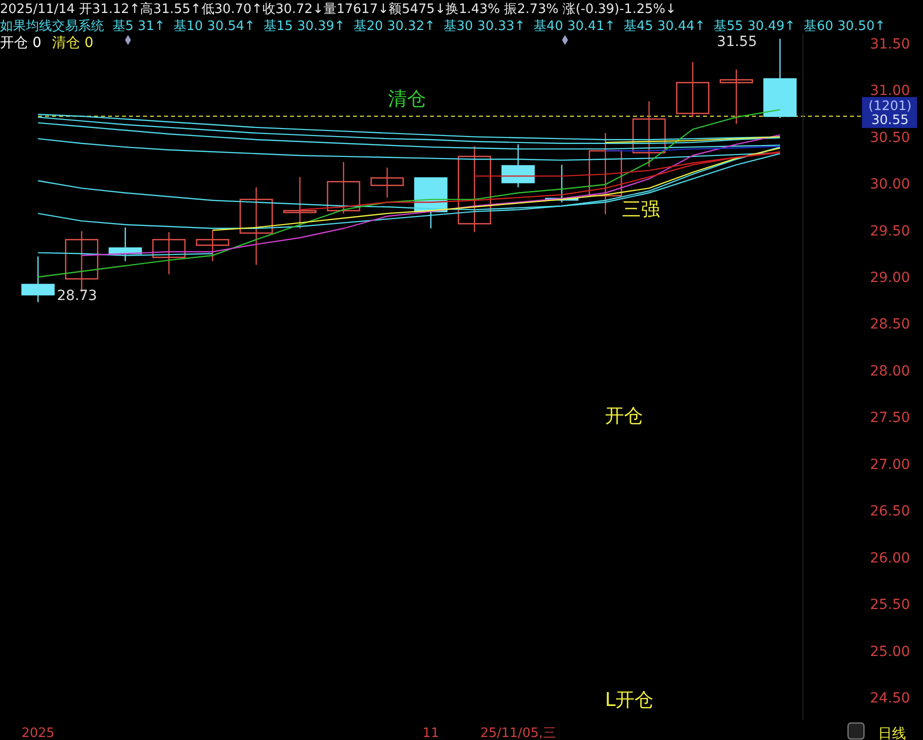  What do you see at coordinates (890, 698) in the screenshot?
I see `y-tick-label: 24.50` at bounding box center [890, 698].